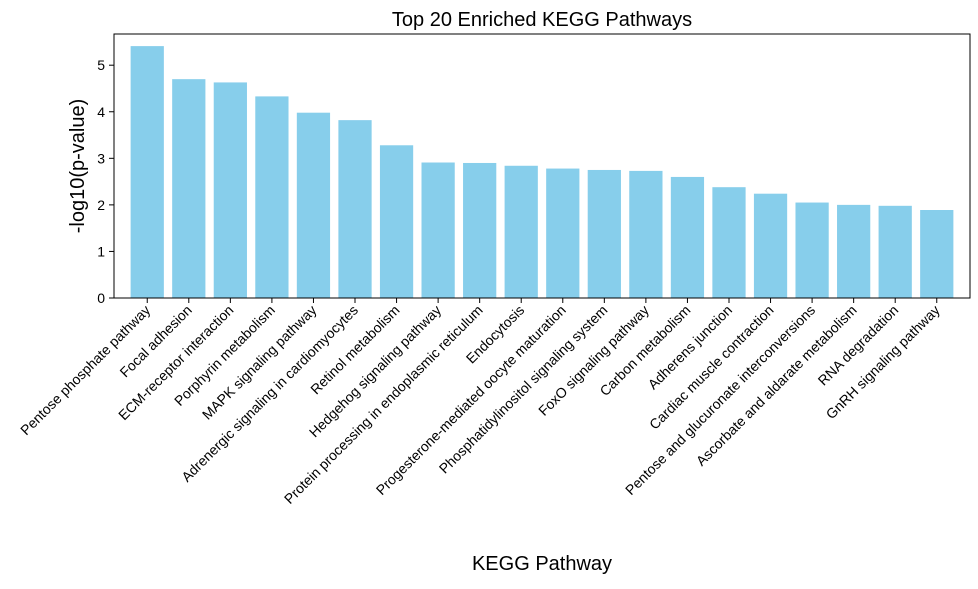  What do you see at coordinates (78, 166) in the screenshot?
I see `y-axis-title: -log10(p-value)` at bounding box center [78, 166].